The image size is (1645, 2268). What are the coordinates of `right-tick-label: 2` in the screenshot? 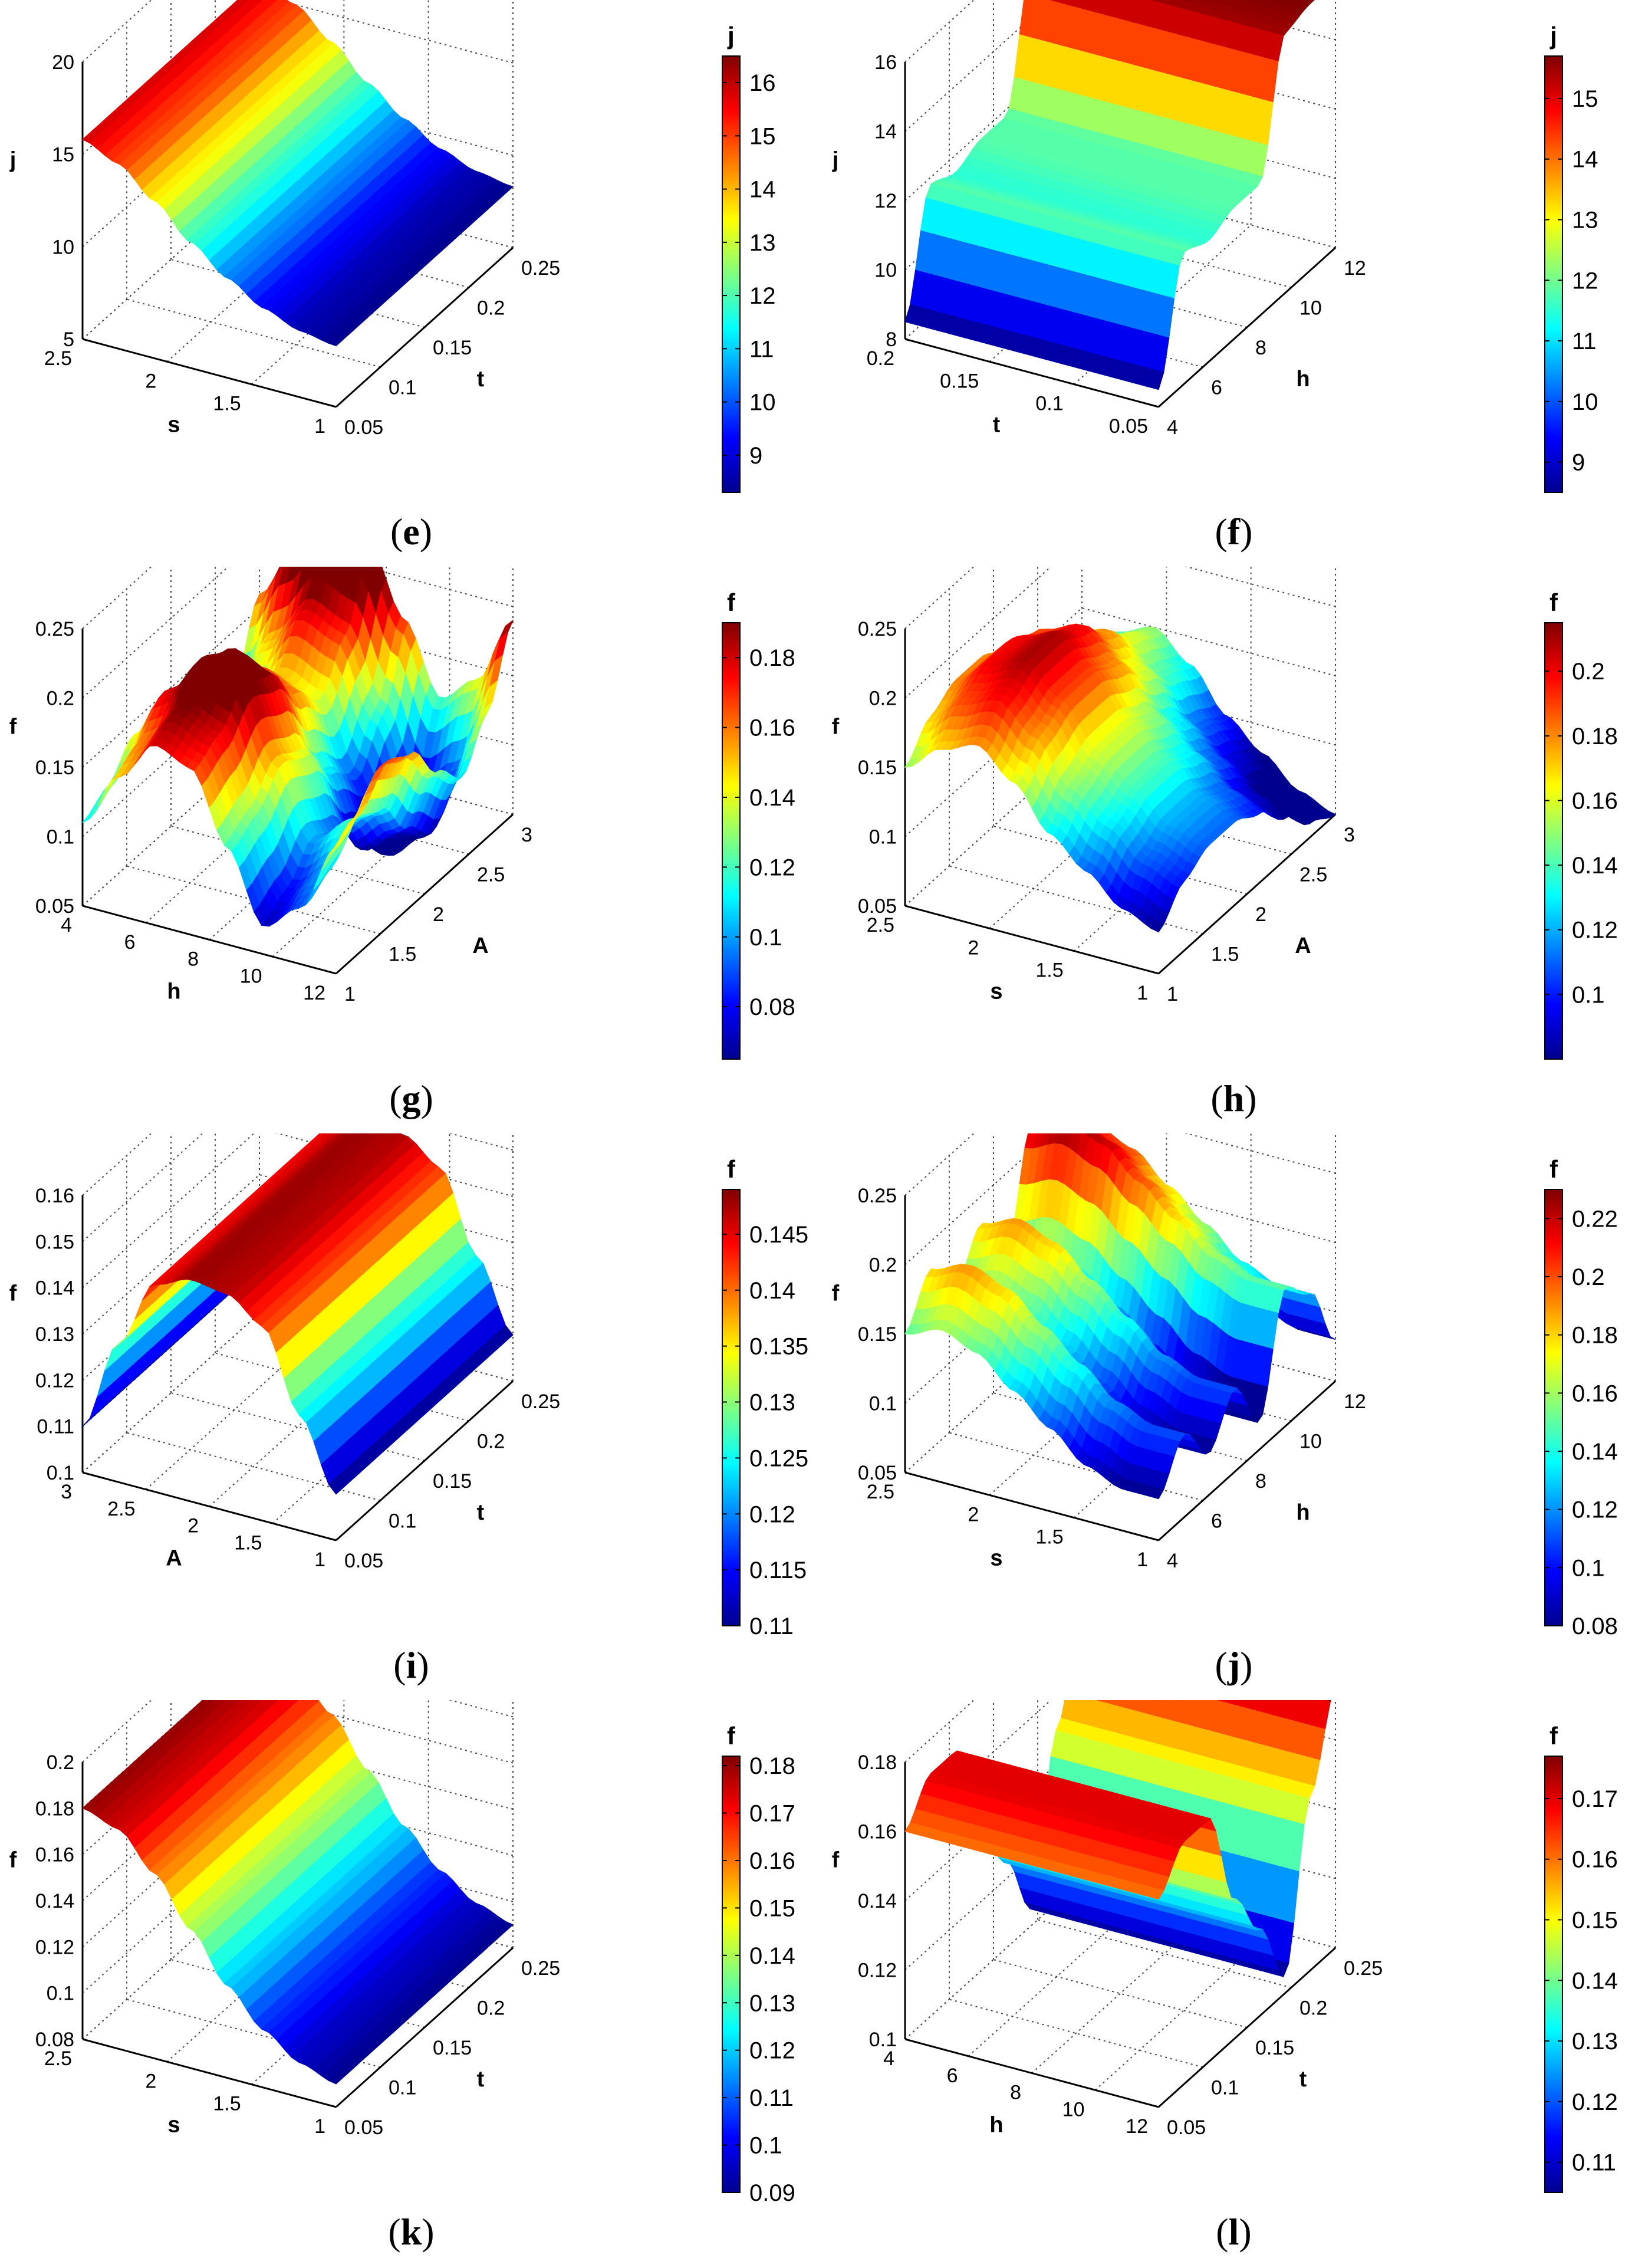 It's located at (438, 914).